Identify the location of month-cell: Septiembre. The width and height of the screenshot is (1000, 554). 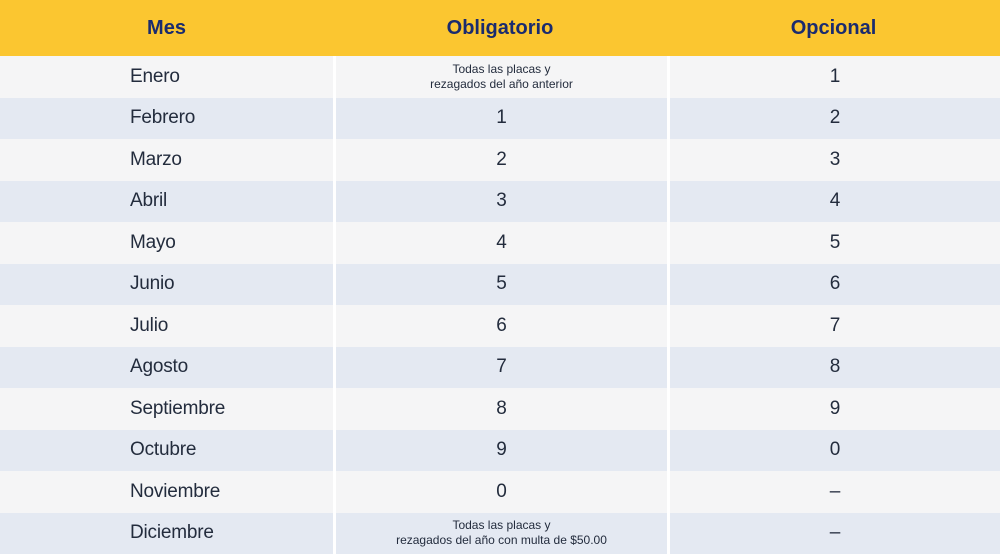
(178, 408).